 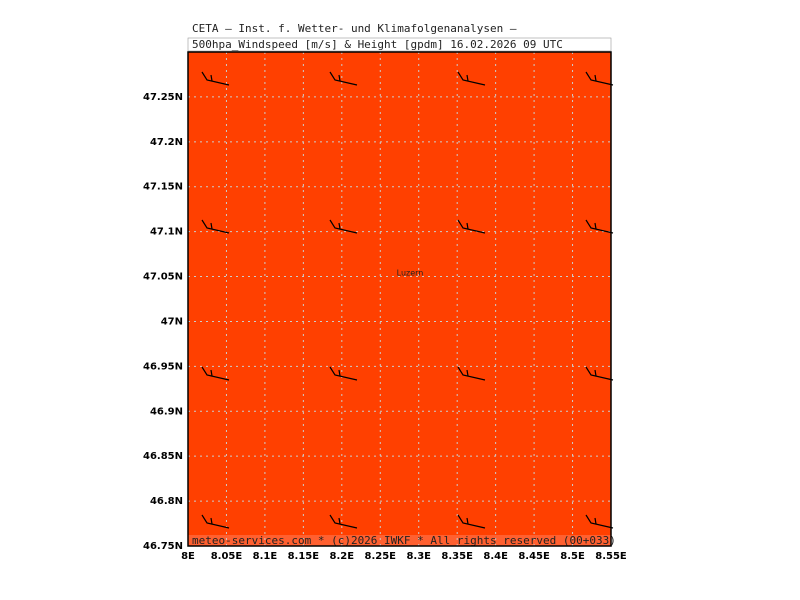 I want to click on y-tick-label: 46.9N, so click(x=166, y=411).